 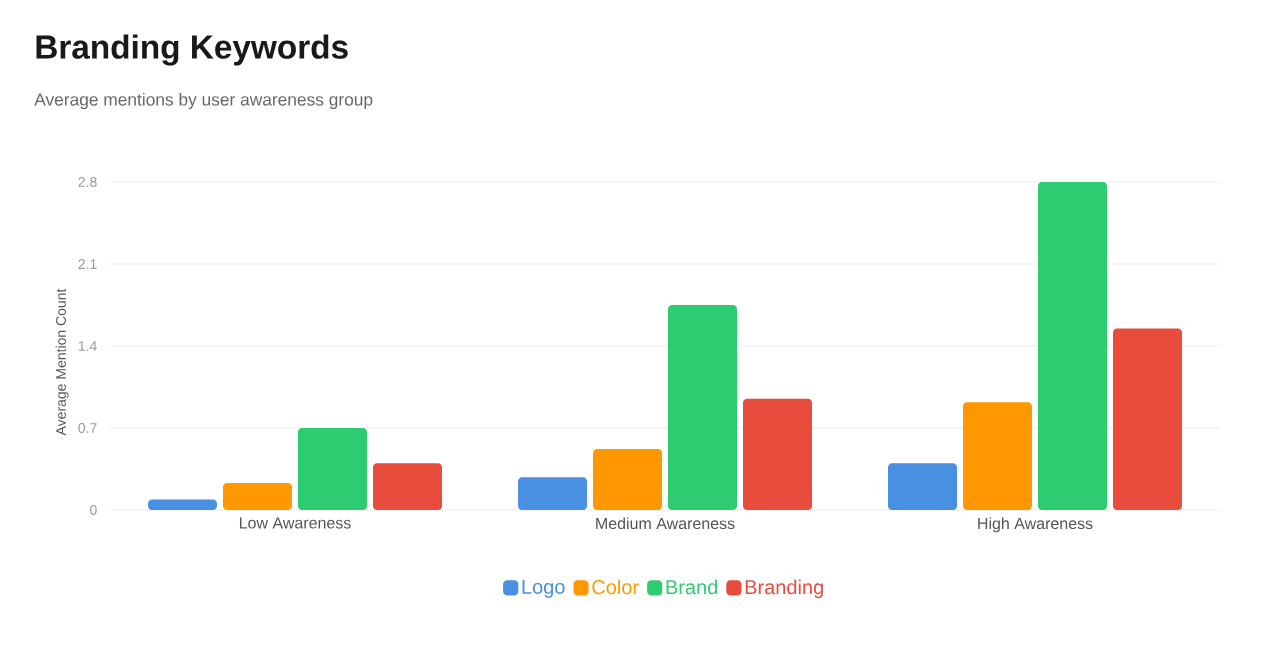 I want to click on chart-subtitle: Average mentions by user awareness group, so click(x=203, y=101).